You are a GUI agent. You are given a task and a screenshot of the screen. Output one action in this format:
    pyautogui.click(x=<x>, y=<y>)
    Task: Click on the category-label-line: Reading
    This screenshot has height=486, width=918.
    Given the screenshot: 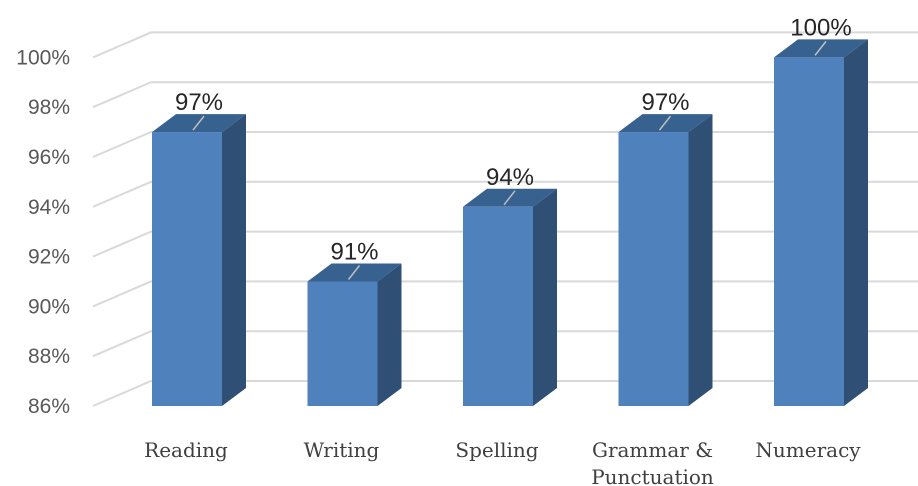 What is the action you would take?
    pyautogui.click(x=186, y=450)
    